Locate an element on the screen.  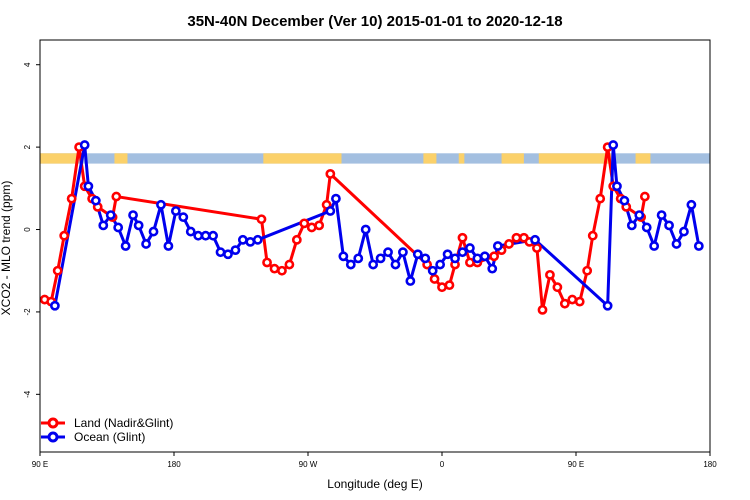
x-tick-label: 90 E is located at coordinates (576, 464).